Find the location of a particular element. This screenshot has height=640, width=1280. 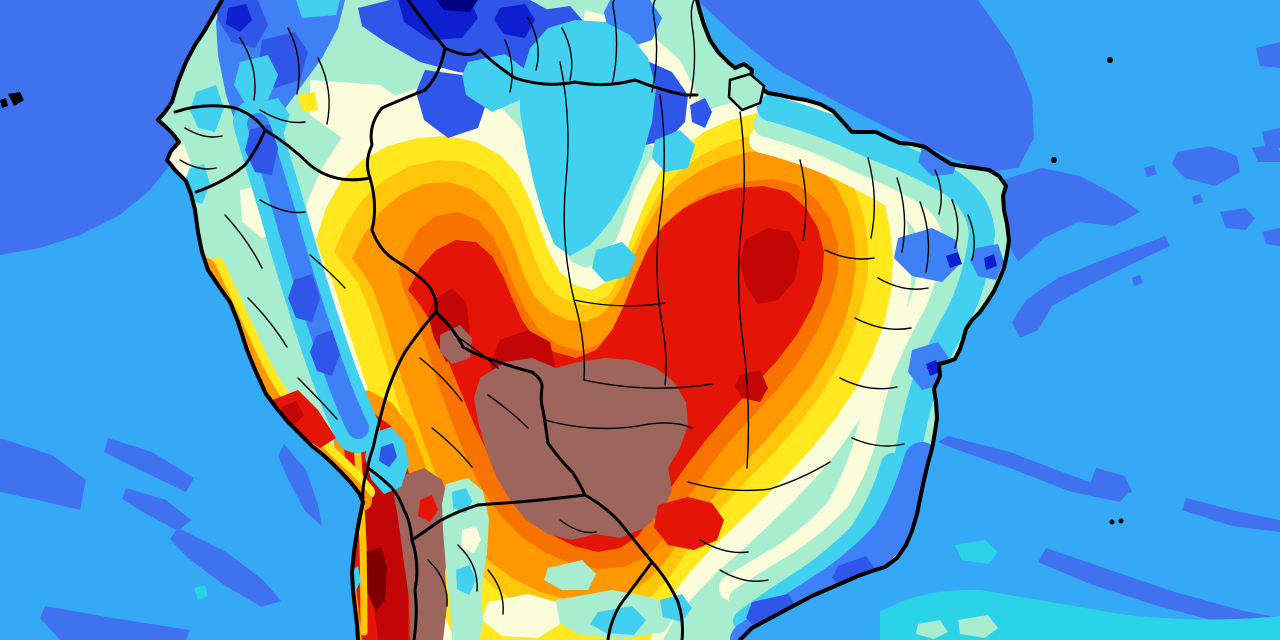

marajo-island is located at coordinates (746, 92).